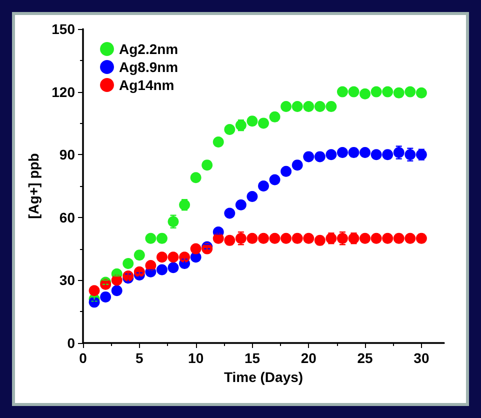 This screenshot has height=418, width=481. I want to click on legend-label: Ag8.9nm, so click(148, 67).